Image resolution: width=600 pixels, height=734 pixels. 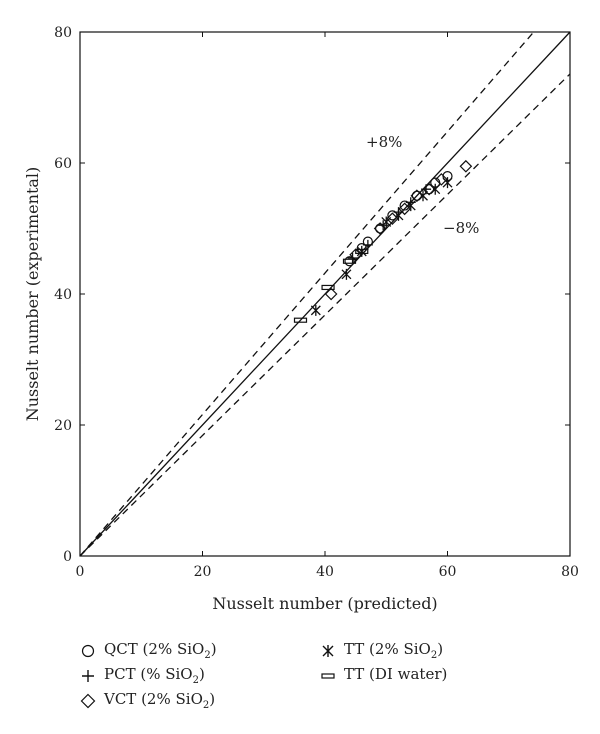 I want to click on x-axis-title: Nusselt number (predicted), so click(x=324, y=603).